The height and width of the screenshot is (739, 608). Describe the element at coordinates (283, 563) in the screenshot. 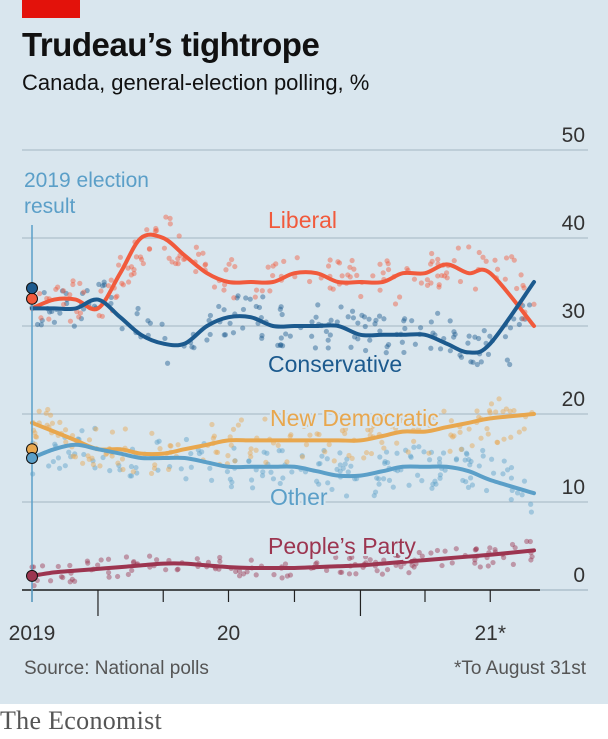

I see `trend-line-people-s-party` at that location.